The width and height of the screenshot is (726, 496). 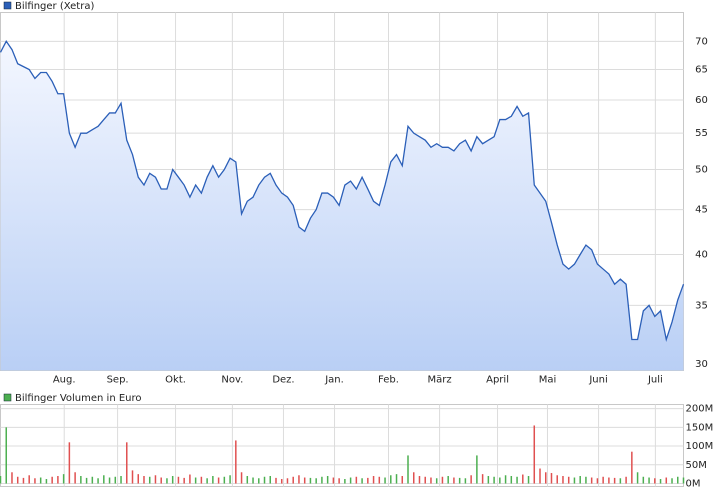 I want to click on x-tick-label: Feb., so click(x=388, y=380).